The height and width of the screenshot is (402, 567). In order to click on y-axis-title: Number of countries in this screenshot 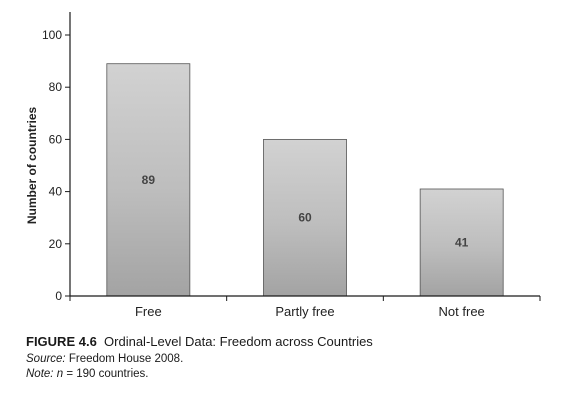, I will do `click(32, 166)`.